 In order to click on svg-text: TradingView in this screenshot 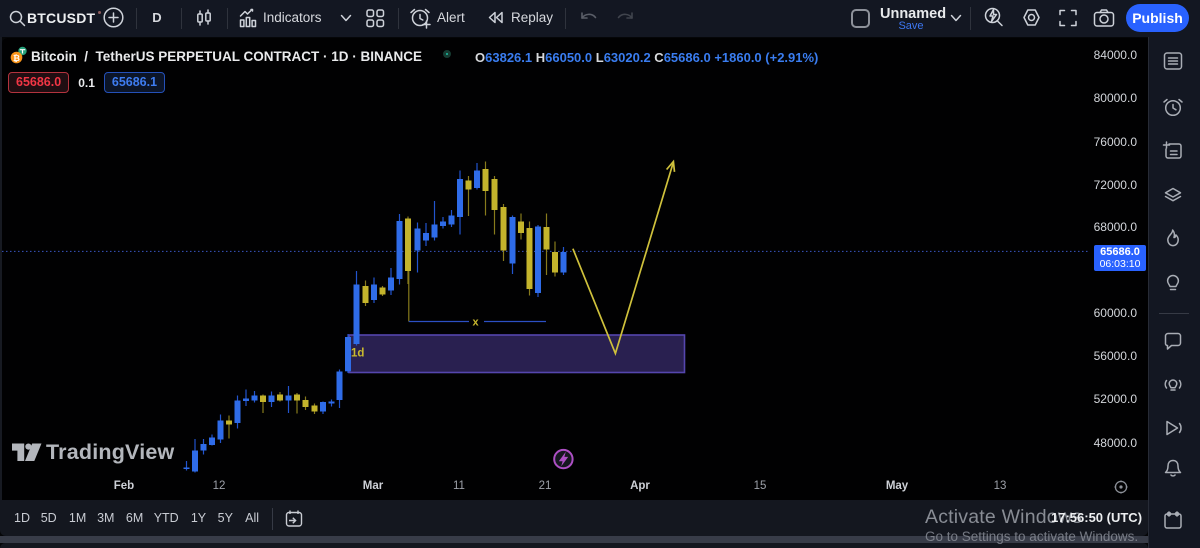, I will do `click(110, 452)`.